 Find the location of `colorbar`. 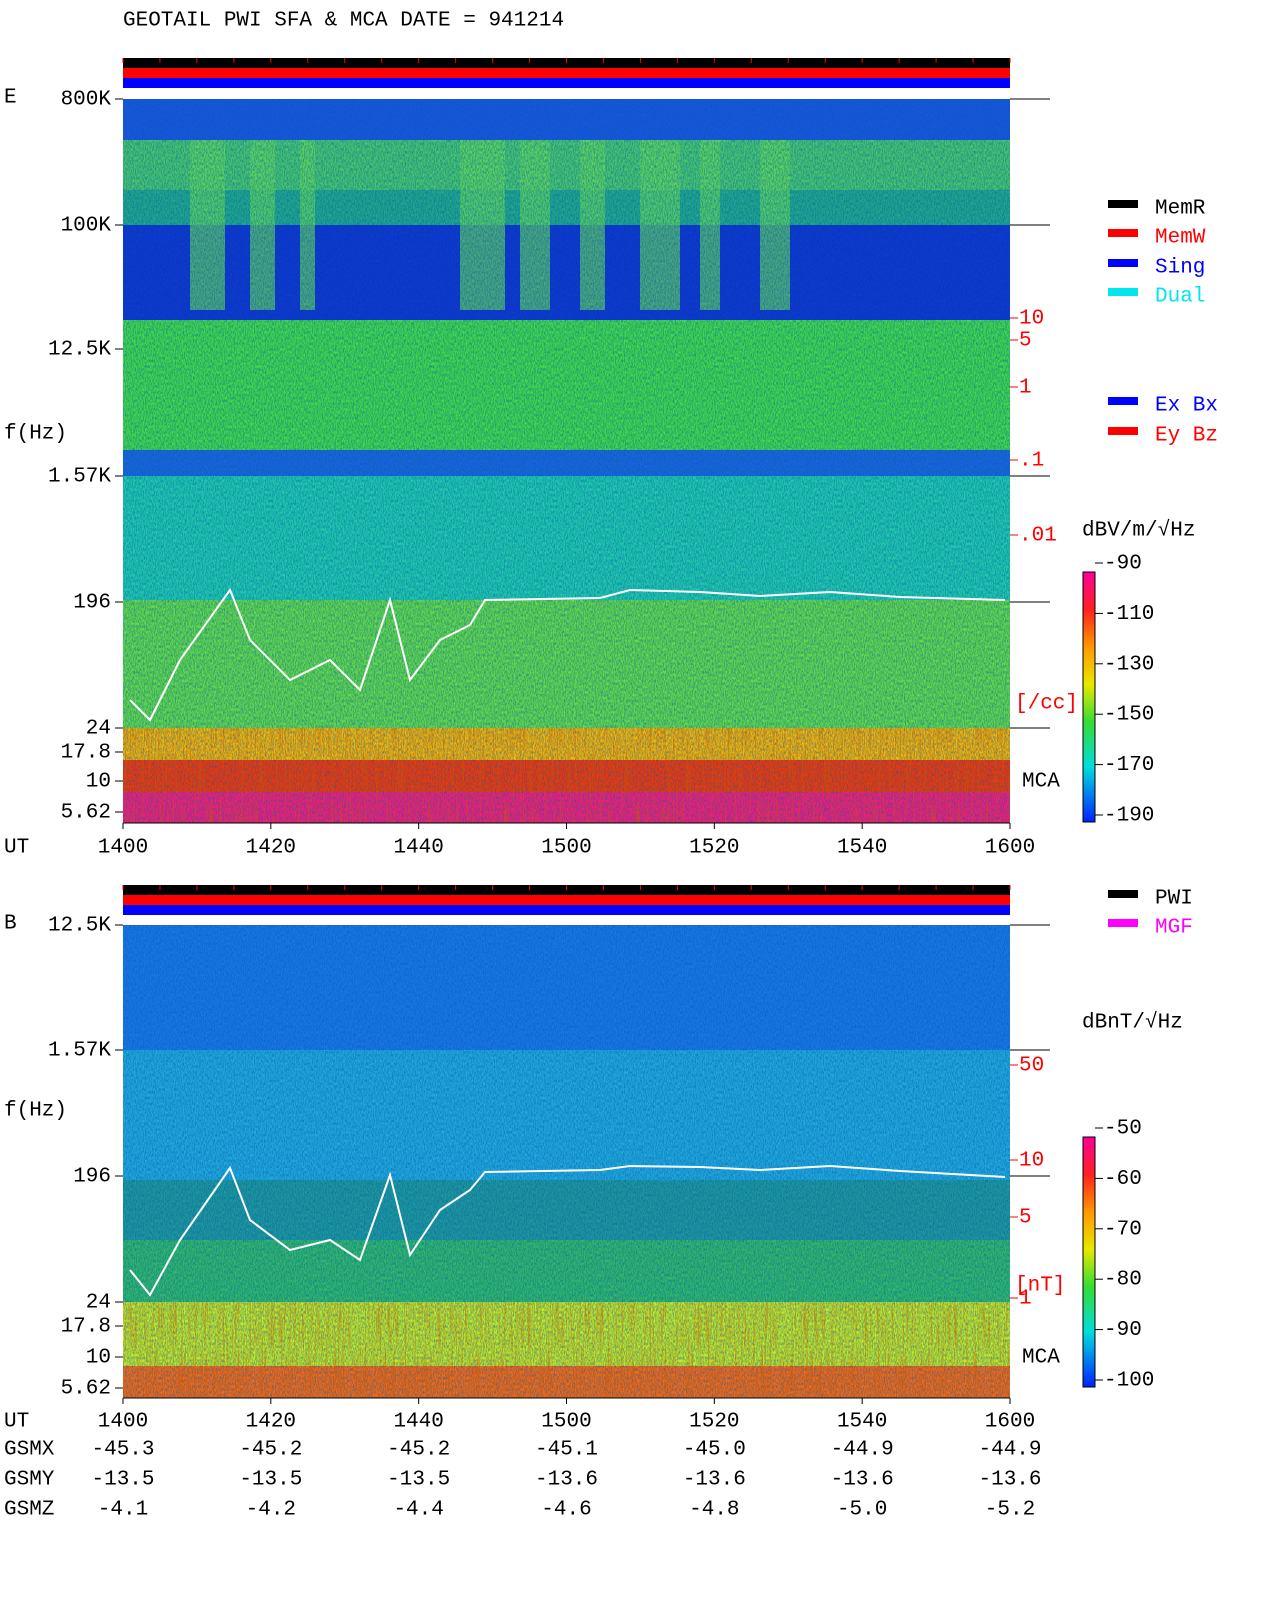

colorbar is located at coordinates (1089, 697).